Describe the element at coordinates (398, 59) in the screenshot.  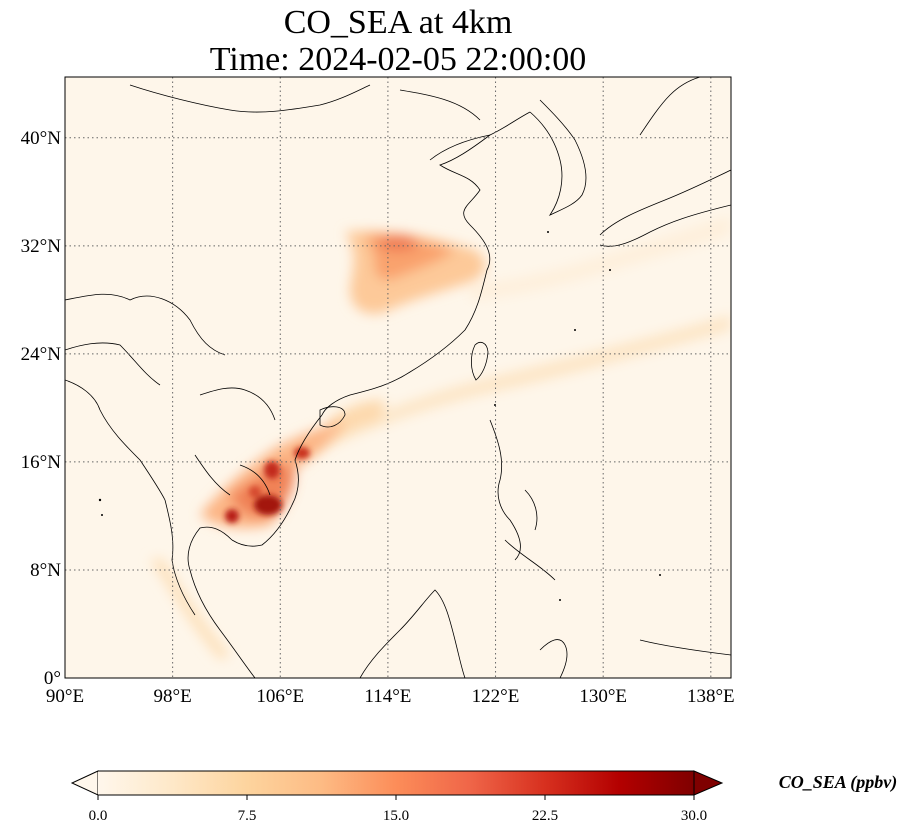
I see `map-title-line2: Time: 2024-02-05 22:00:00` at that location.